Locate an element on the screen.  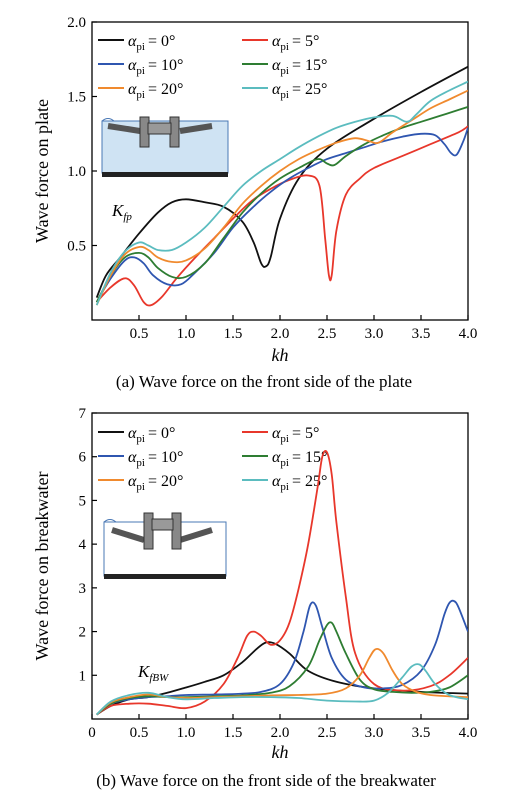
y-tick-label: 2.0 is located at coordinates (76, 23).